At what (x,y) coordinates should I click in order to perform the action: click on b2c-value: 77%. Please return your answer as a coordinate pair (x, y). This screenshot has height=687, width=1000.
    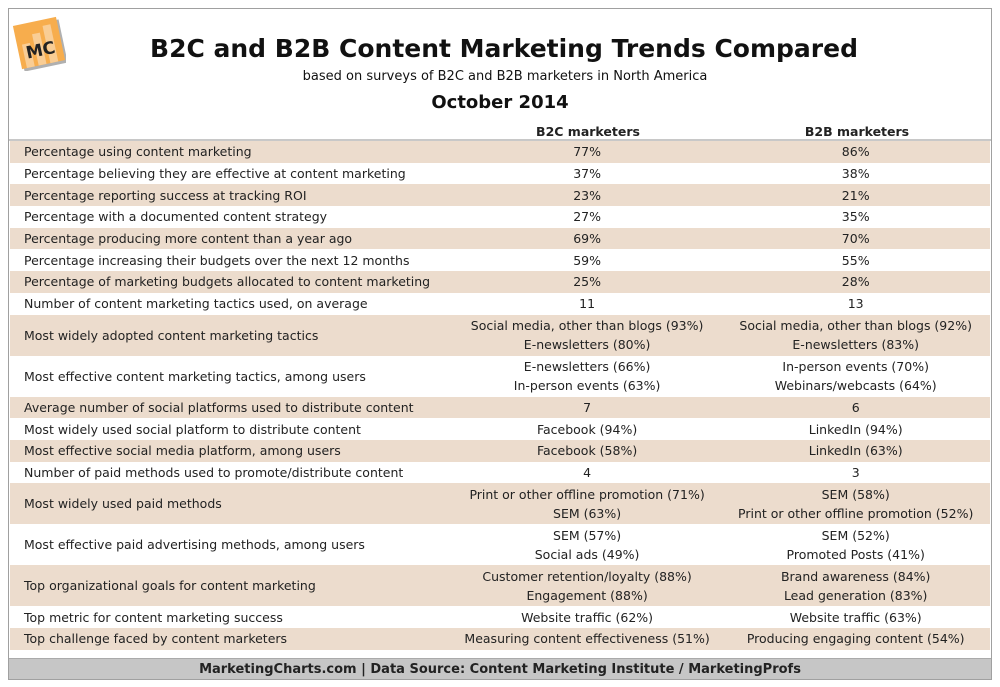
    Looking at the image, I should click on (587, 152).